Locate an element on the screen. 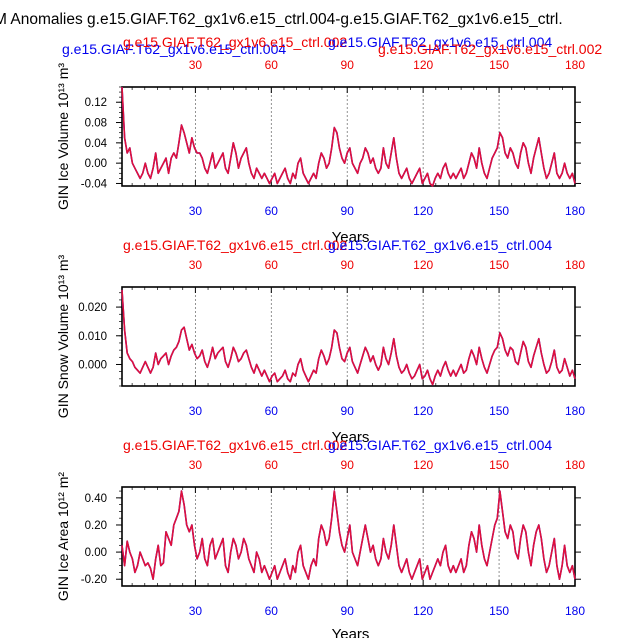 This screenshot has height=638, width=638. y-axis-label-1: GIN Ice Volume 10¹³ m³ is located at coordinates (63, 136).